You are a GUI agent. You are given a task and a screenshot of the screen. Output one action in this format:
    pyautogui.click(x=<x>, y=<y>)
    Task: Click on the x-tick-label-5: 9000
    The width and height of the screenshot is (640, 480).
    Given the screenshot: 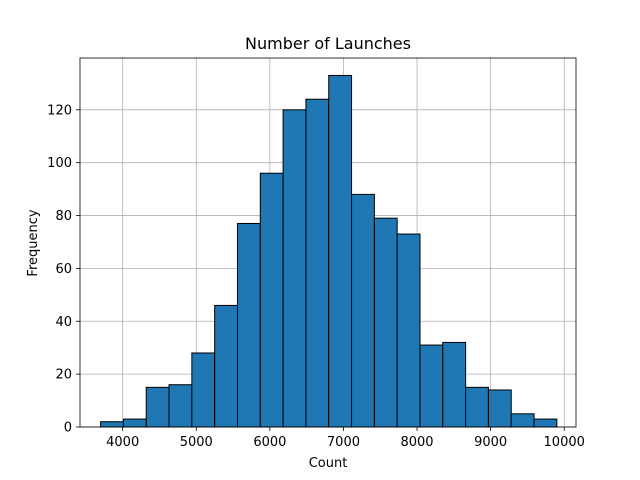 What is the action you would take?
    pyautogui.click(x=490, y=442)
    